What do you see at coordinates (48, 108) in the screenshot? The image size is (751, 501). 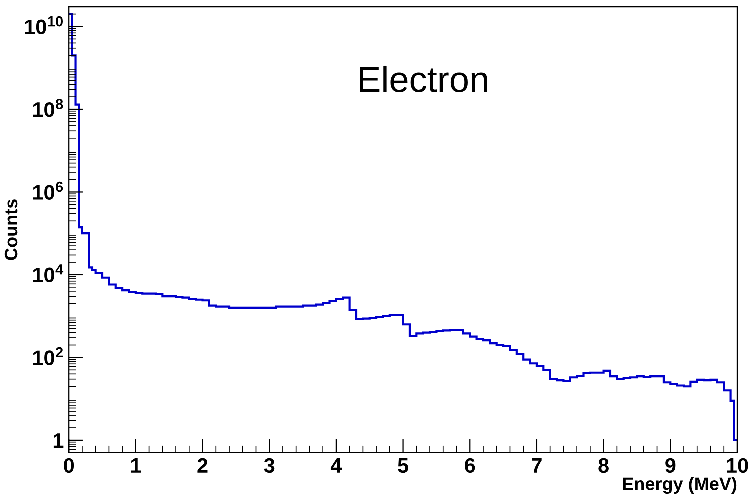 I see `y-tick-label: 10$^{8}$` at bounding box center [48, 108].